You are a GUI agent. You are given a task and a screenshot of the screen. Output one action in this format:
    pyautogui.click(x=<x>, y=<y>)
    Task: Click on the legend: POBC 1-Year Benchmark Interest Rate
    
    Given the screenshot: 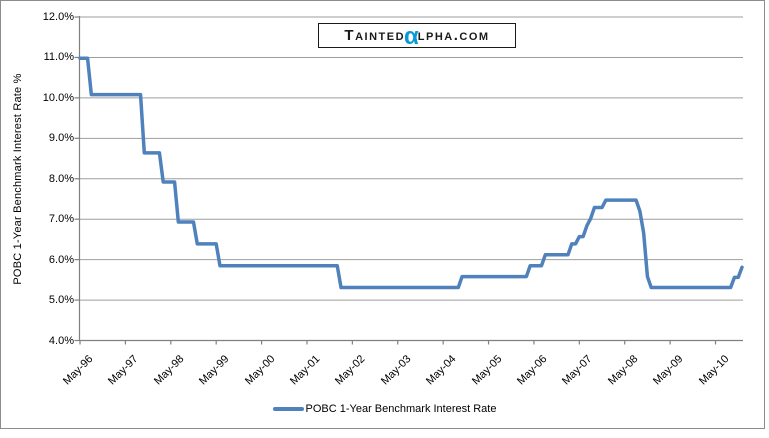 What is the action you would take?
    pyautogui.click(x=384, y=409)
    